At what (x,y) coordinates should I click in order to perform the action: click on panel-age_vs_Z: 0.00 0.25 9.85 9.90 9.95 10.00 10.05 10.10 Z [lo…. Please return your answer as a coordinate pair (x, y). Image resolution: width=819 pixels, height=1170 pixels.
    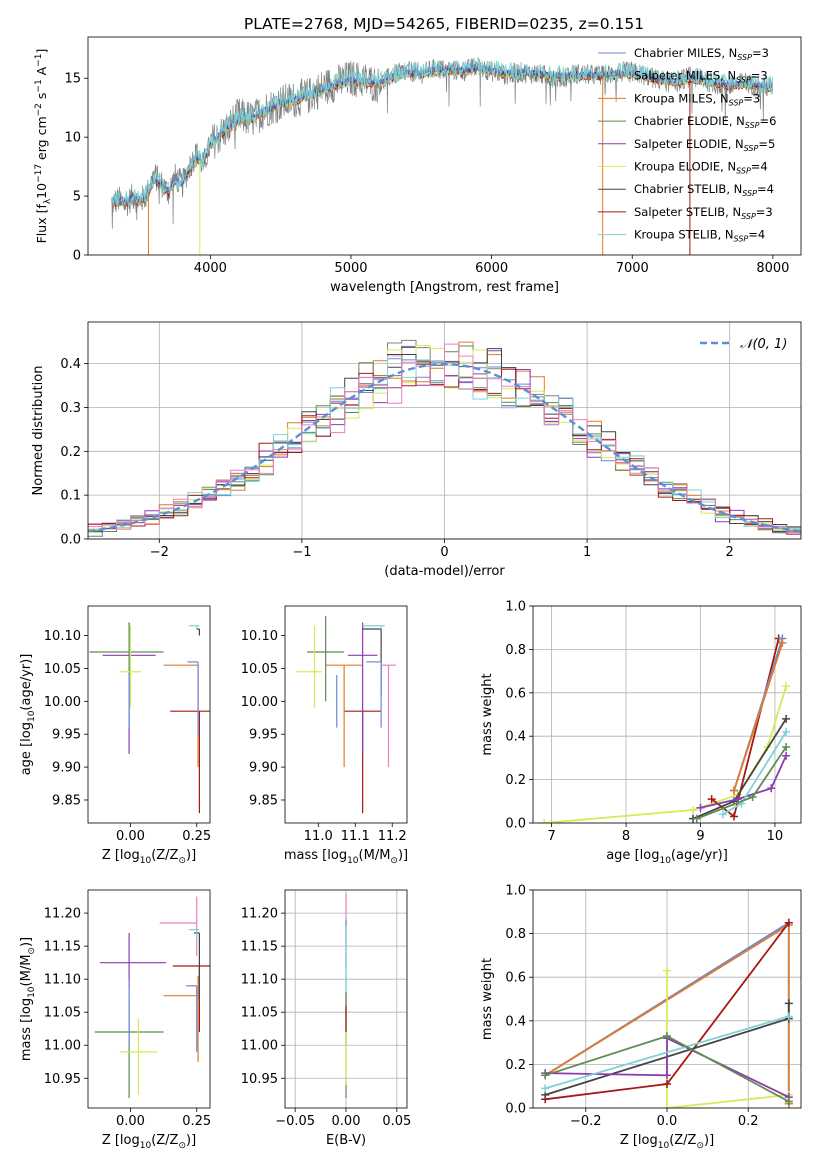
    Looking at the image, I should click on (115, 735).